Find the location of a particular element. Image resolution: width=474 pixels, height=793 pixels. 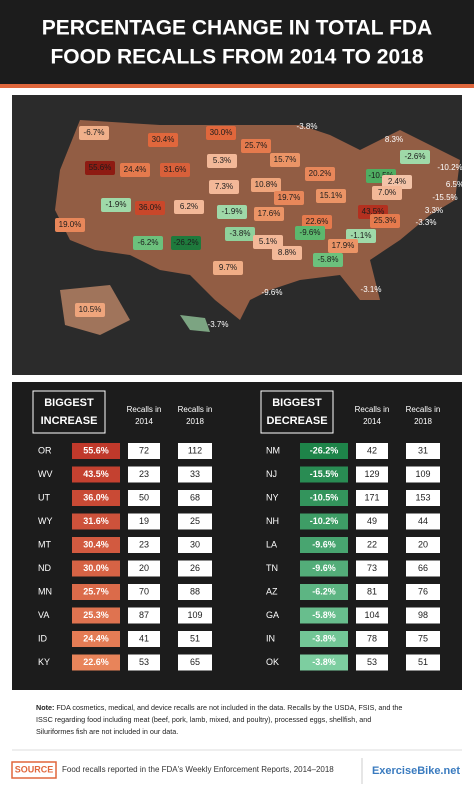

recalls-2014: 41 is located at coordinates (144, 638).